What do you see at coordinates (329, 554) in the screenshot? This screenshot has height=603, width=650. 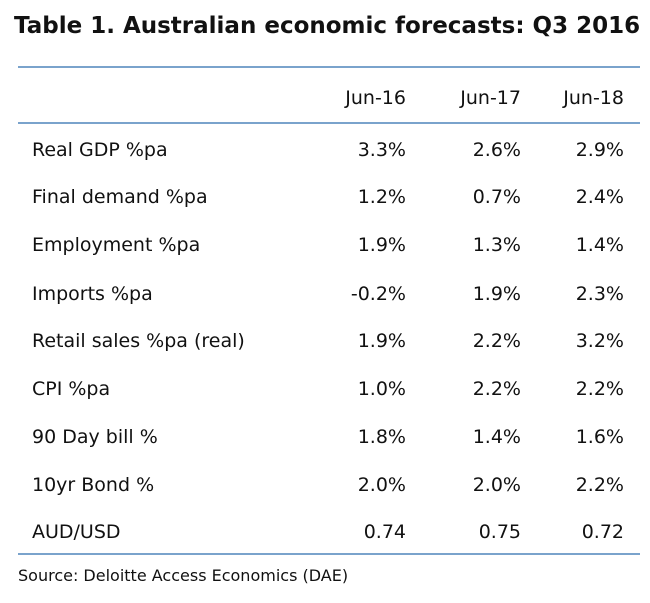 I see `bottom-rule` at bounding box center [329, 554].